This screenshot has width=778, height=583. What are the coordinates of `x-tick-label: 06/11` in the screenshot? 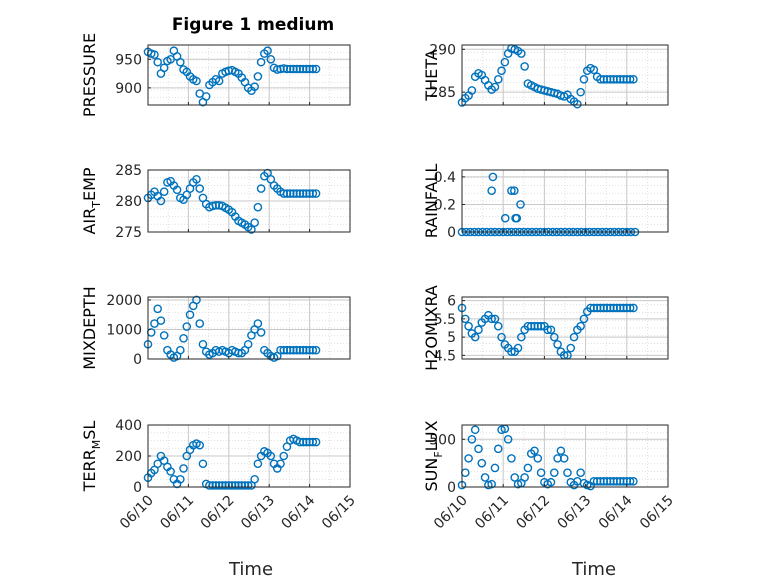 It's located at (492, 513).